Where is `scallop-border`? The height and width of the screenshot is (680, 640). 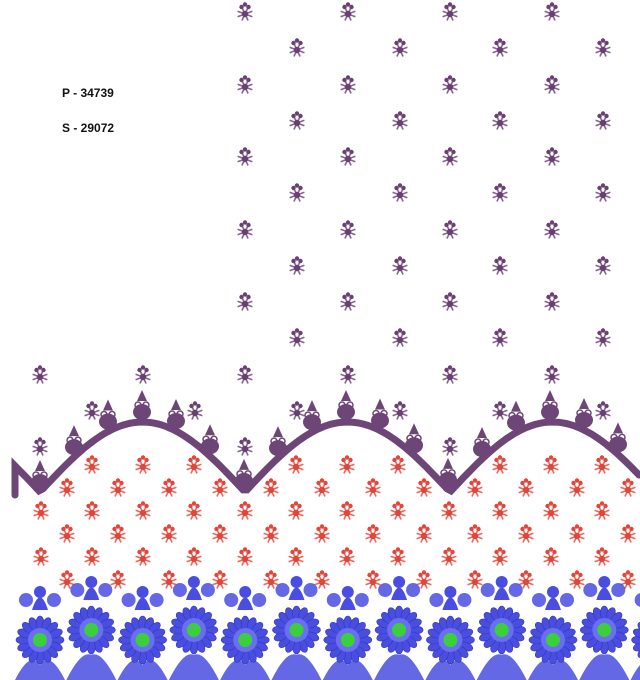
scallop-border is located at coordinates (325, 458).